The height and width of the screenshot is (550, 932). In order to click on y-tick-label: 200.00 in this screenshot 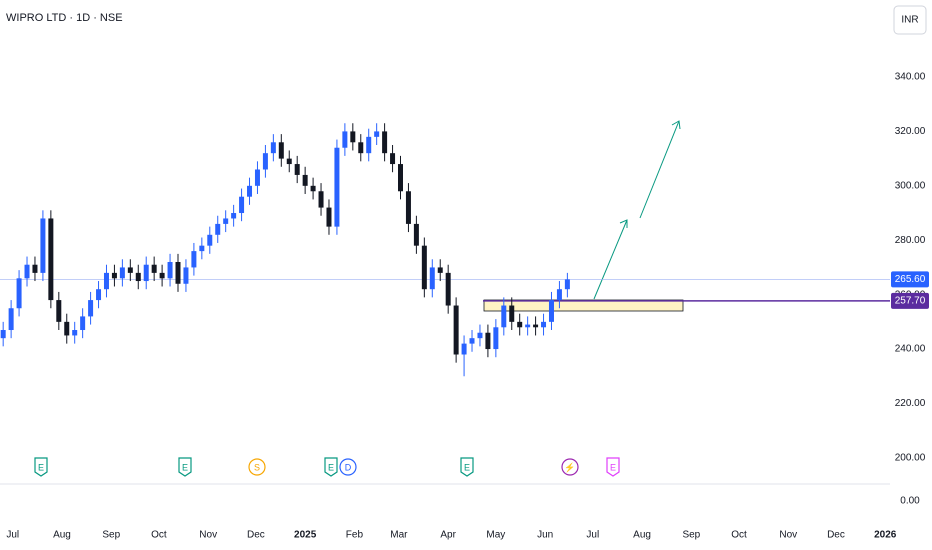, I will do `click(910, 458)`.